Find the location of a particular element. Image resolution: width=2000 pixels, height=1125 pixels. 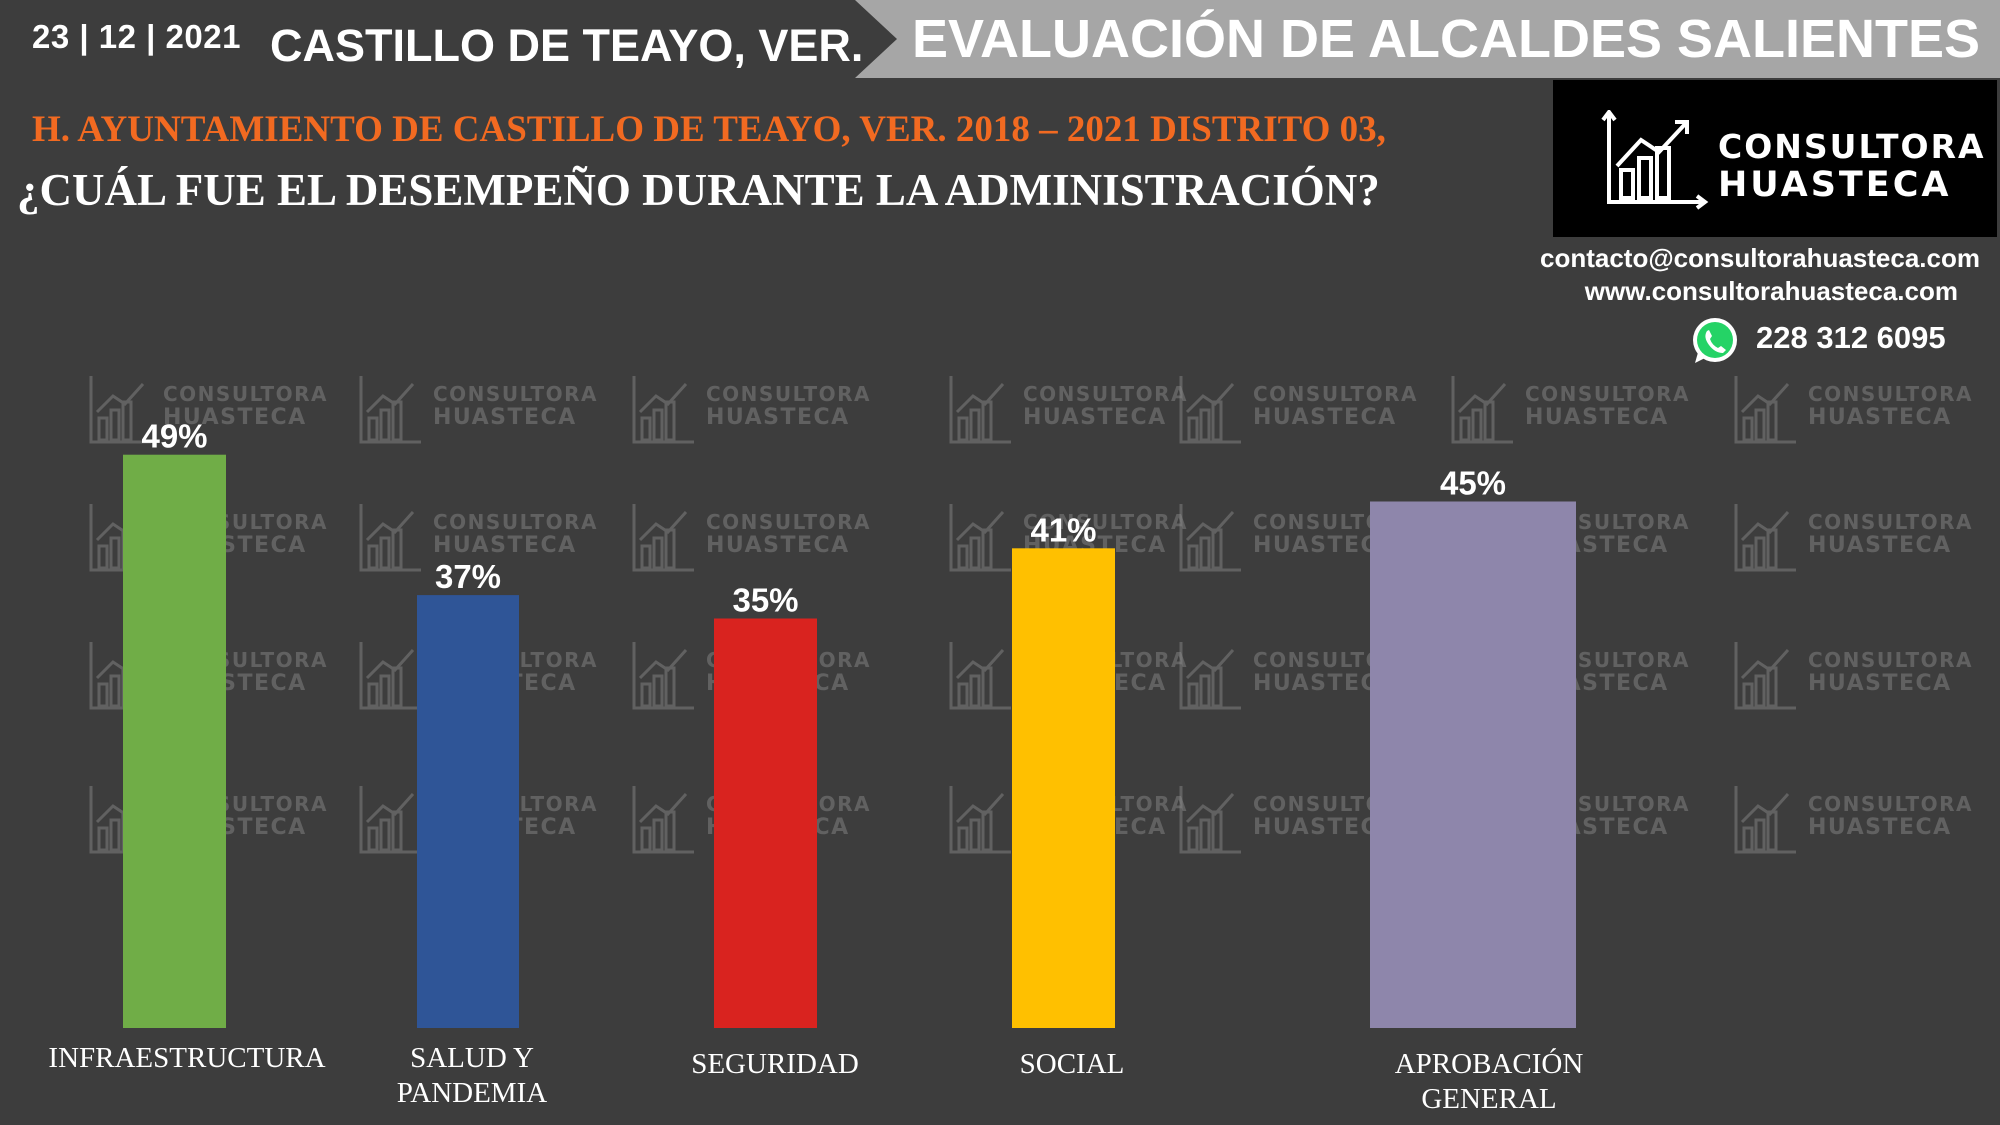

banner-title: EVALUACIÓN DE ALCALDES SALIENTES is located at coordinates (1446, 39).